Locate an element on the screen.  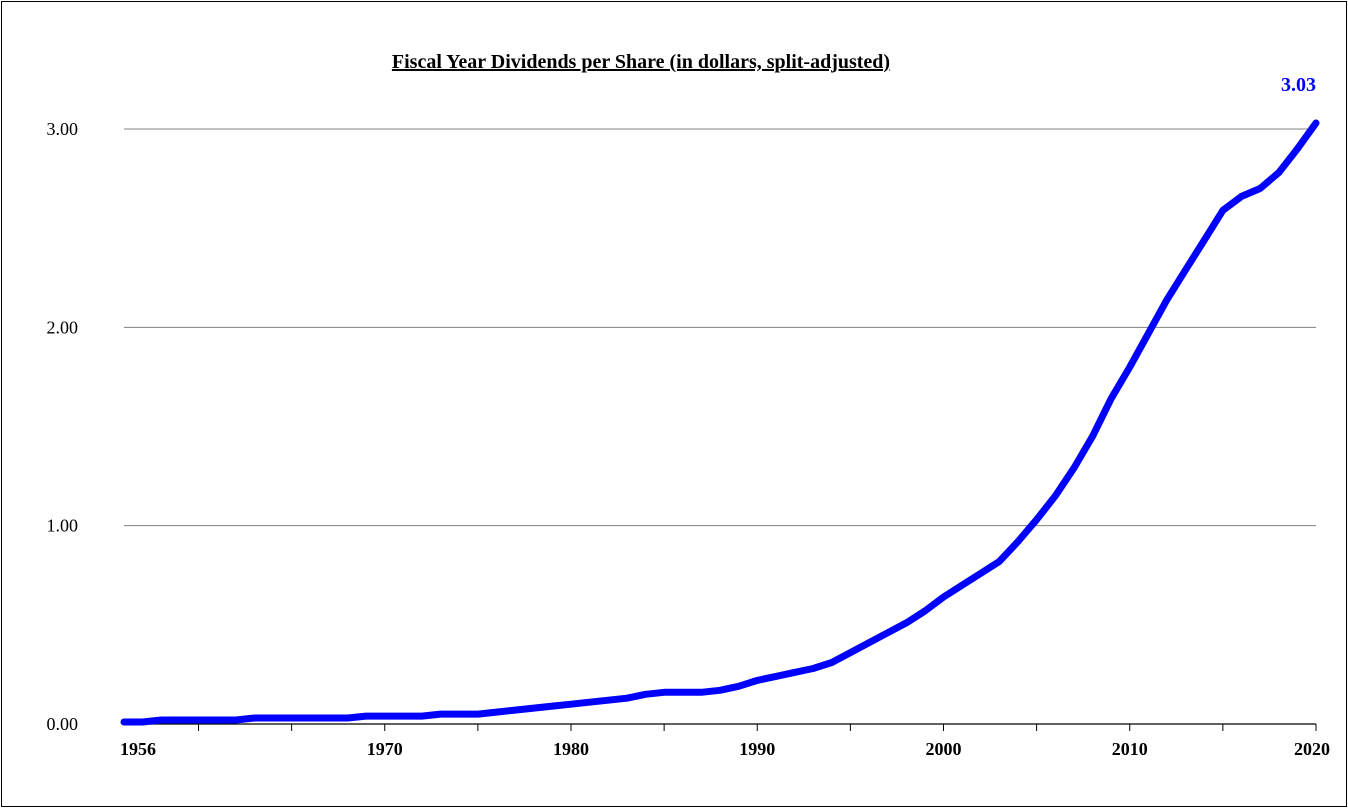
x-tick-label: 2000 is located at coordinates (944, 749).